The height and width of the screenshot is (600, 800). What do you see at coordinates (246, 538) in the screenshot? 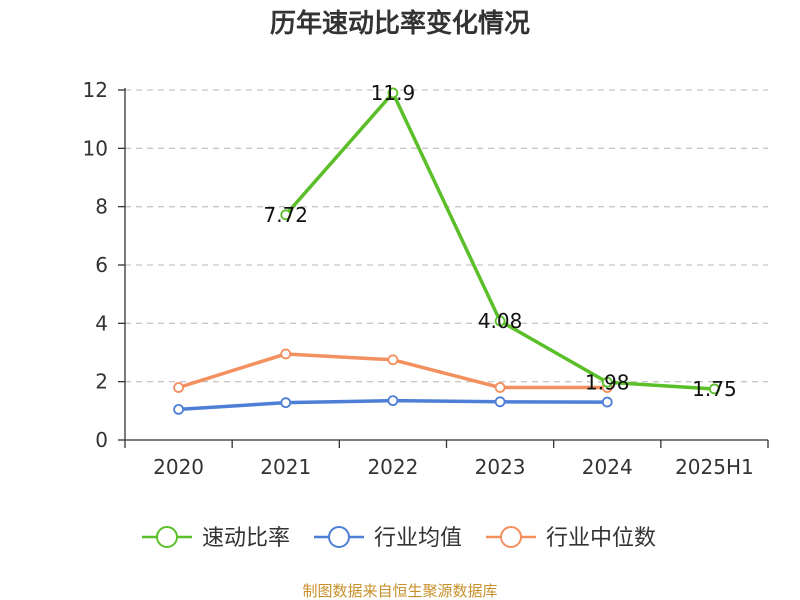
I see `legend-label: 速动比率` at bounding box center [246, 538].